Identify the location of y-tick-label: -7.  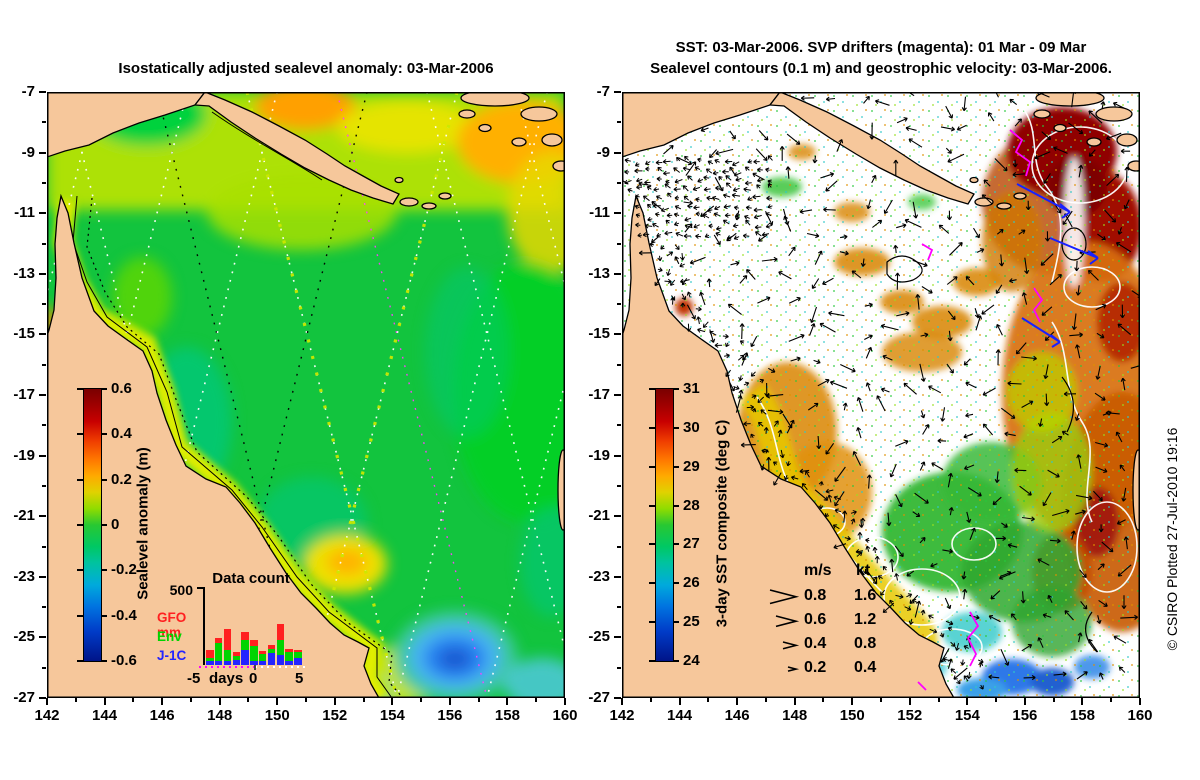
(28, 91).